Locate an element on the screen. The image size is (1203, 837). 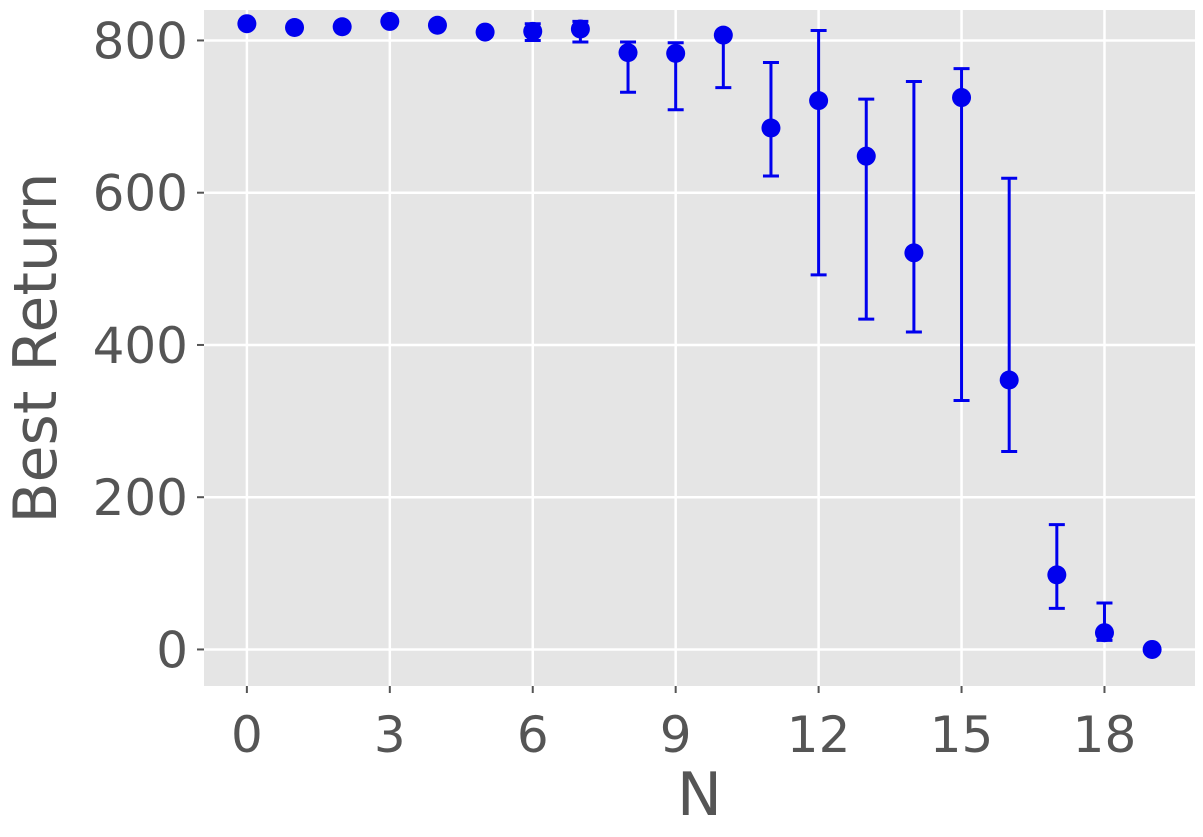
x-tick-label: 6 is located at coordinates (533, 735).